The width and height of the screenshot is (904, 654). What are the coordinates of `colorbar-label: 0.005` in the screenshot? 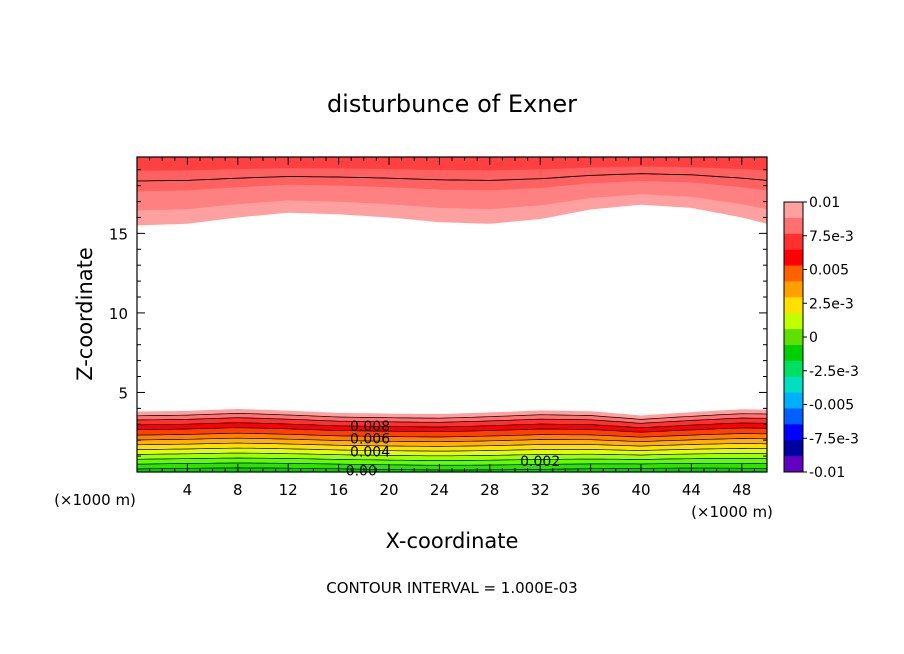 It's located at (829, 271).